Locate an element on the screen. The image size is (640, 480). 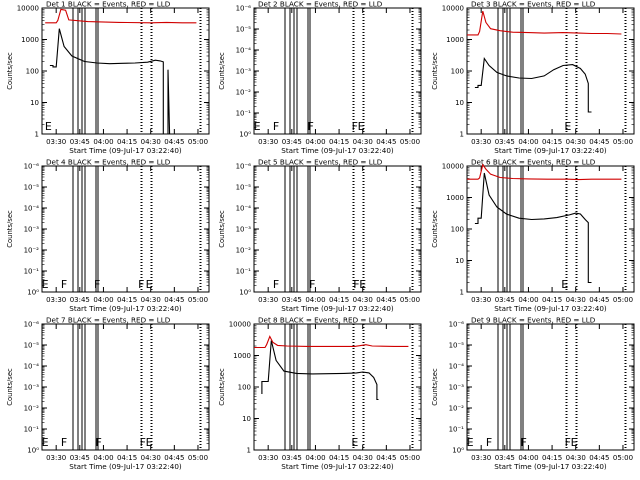
y-tick-label: 1000 is located at coordinates (455, 198).